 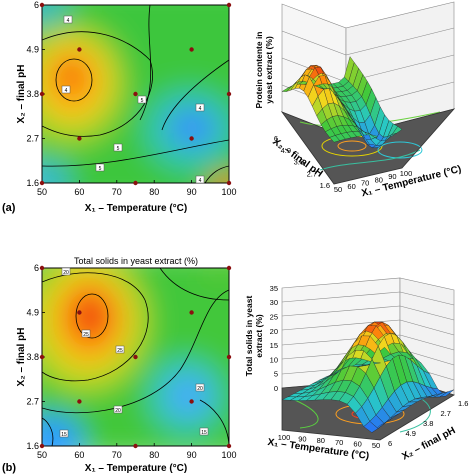 I want to click on y-tick-labels: 1.6 2.7 3.8 4.9 6, so click(x=32, y=94).